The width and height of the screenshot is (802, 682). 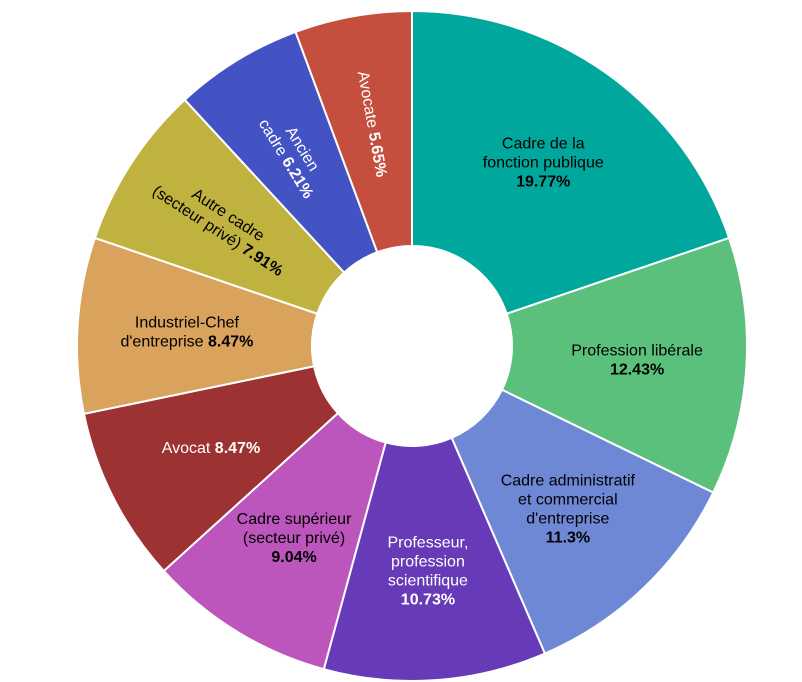 I want to click on slice-industriel-chef-d-entreprise, so click(x=197, y=326).